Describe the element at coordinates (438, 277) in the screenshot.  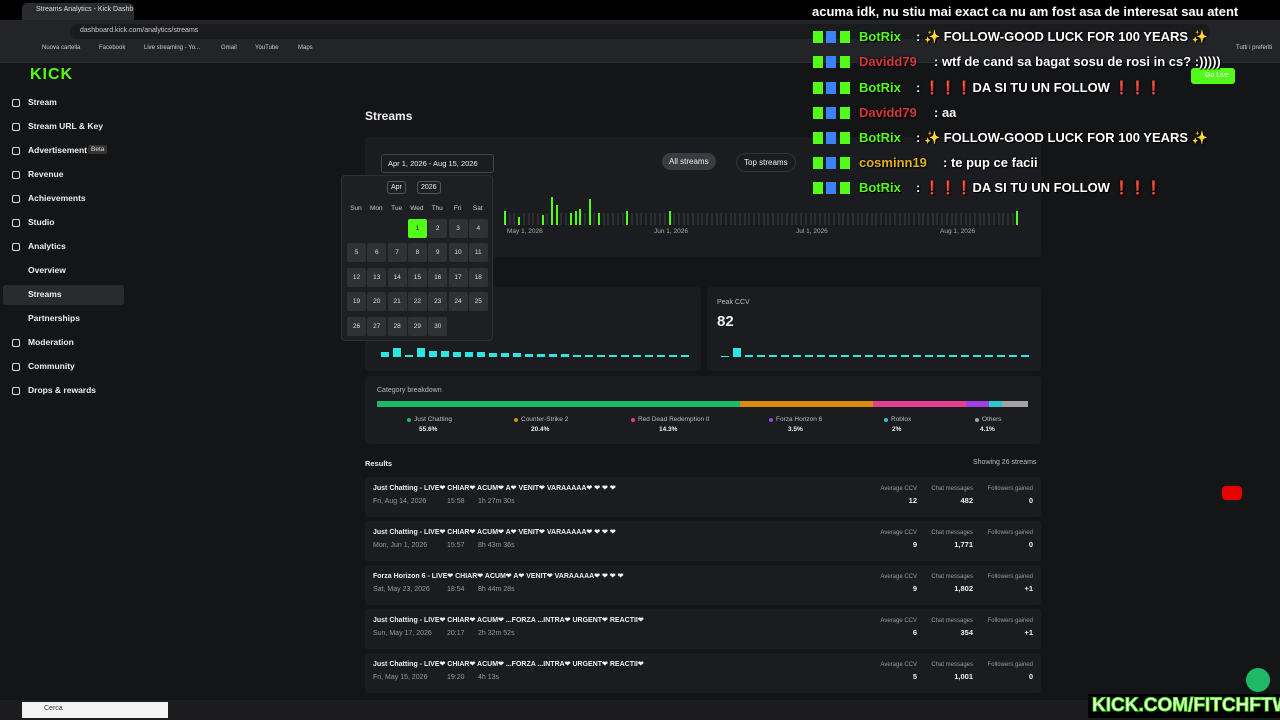
I see `day: 16` at that location.